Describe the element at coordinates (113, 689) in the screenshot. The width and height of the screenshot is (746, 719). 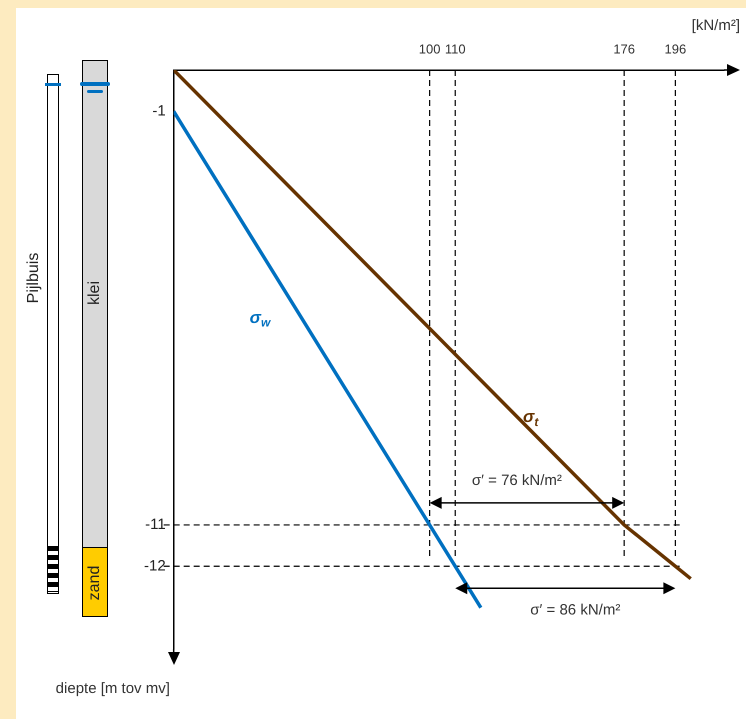
I see `y-axis-title: diepte [m tov mv]` at that location.